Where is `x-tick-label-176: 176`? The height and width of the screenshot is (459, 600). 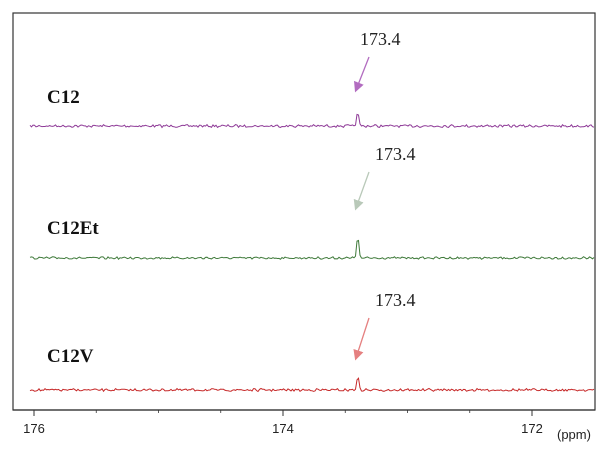
x-tick-label-176: 176 is located at coordinates (34, 428).